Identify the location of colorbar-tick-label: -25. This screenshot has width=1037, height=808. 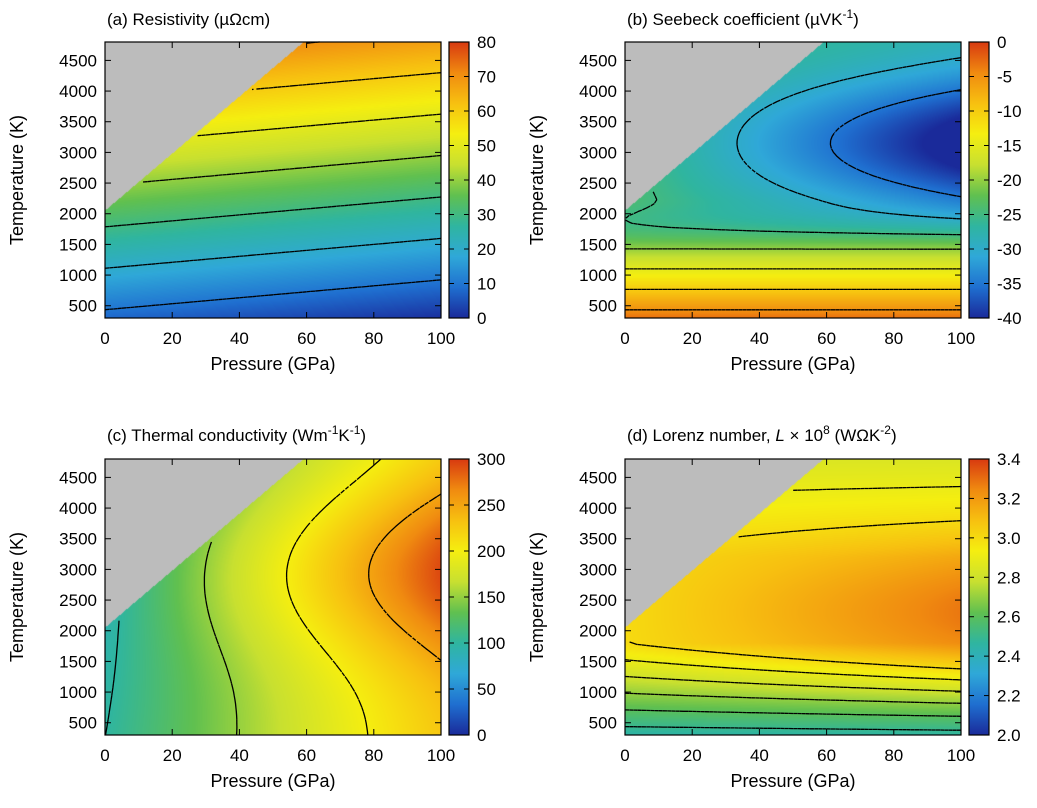
(1009, 215).